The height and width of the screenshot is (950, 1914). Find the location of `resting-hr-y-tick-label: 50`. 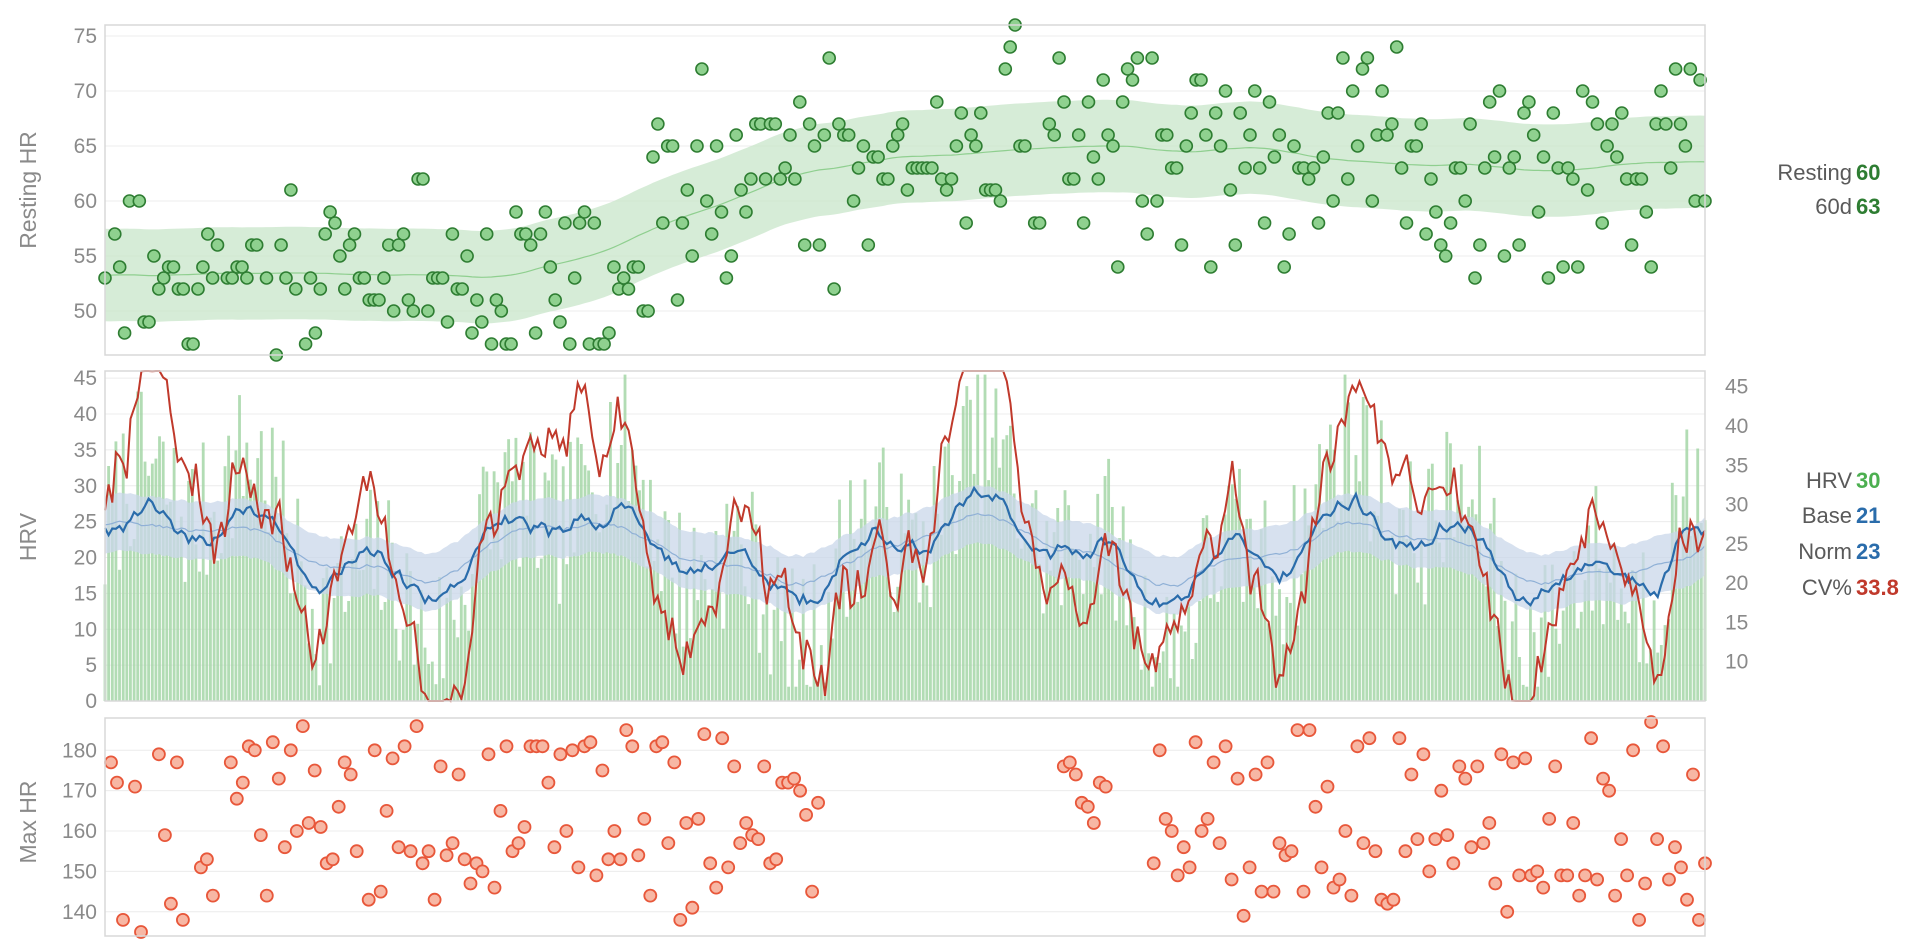

resting-hr-y-tick-label: 50 is located at coordinates (85, 311).